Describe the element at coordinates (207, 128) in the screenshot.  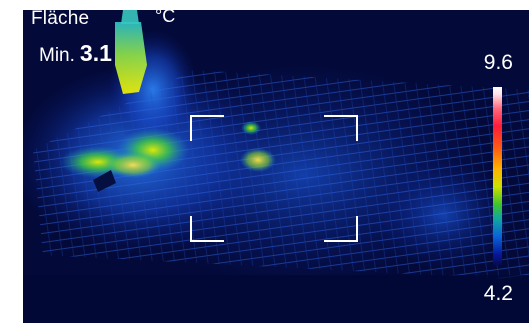
I see `reticle-corner-top-left` at that location.